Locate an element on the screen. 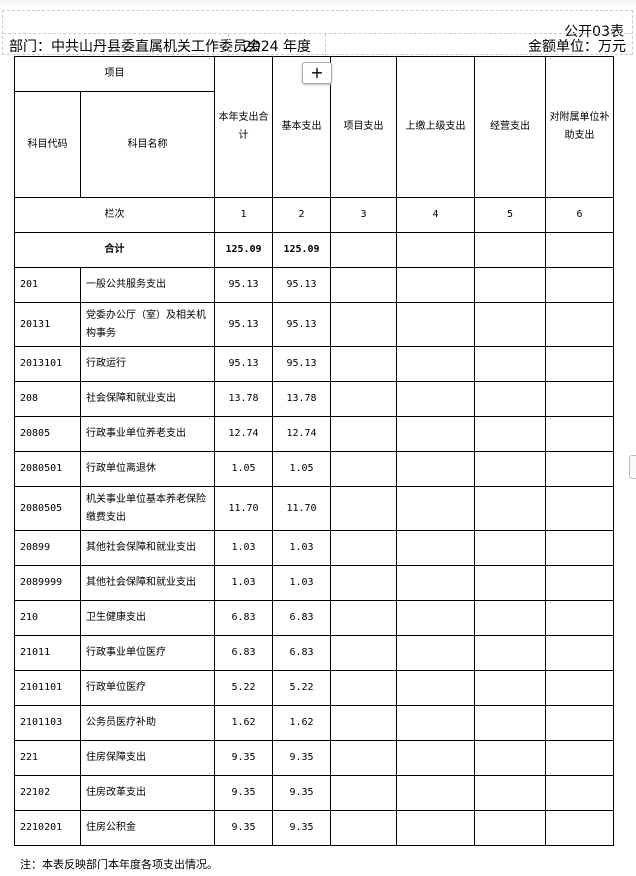 This screenshot has height=876, width=636. row-basic: 1.05 is located at coordinates (301, 469).